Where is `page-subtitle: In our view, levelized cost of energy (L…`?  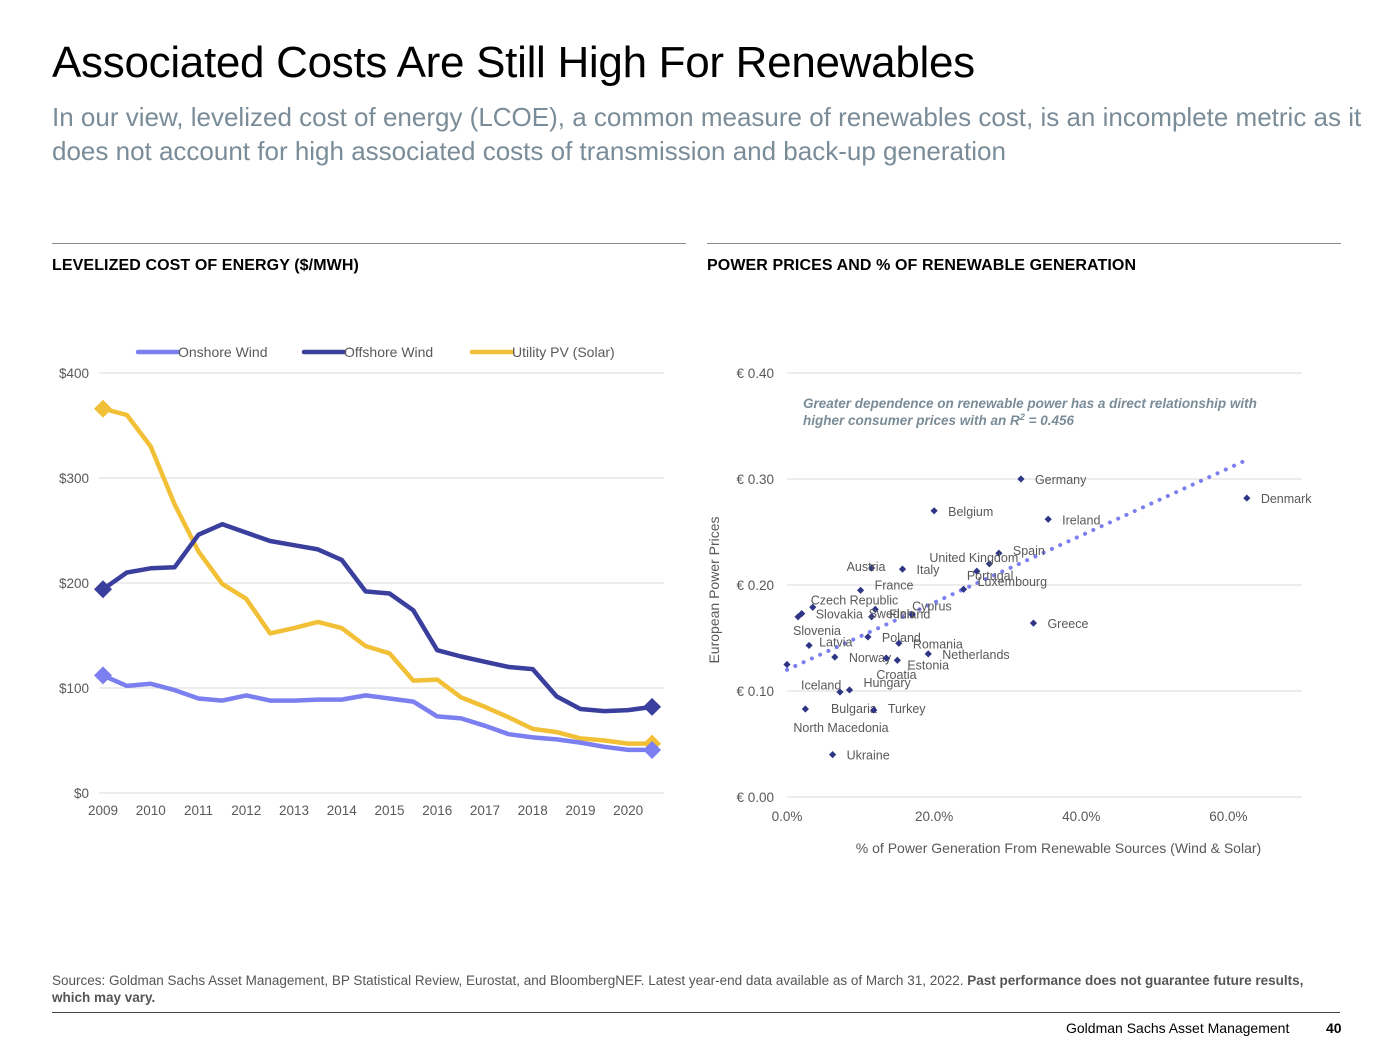
page-subtitle: In our view, levelized cost of energy (L… is located at coordinates (707, 134).